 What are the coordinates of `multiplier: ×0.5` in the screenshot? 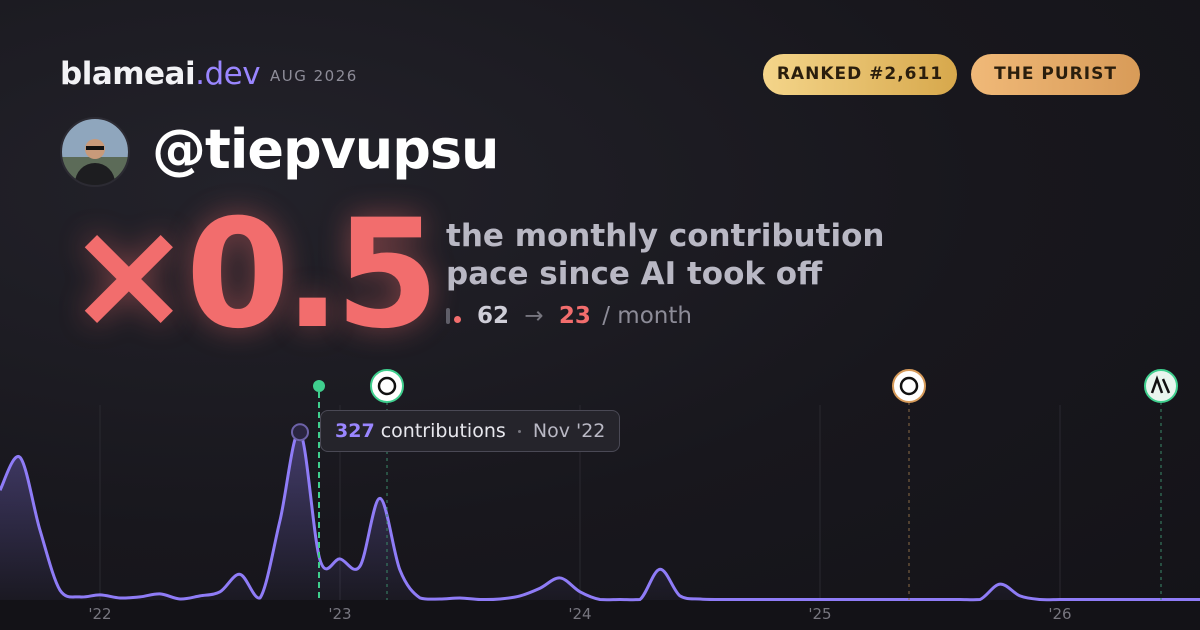 It's located at (252, 275).